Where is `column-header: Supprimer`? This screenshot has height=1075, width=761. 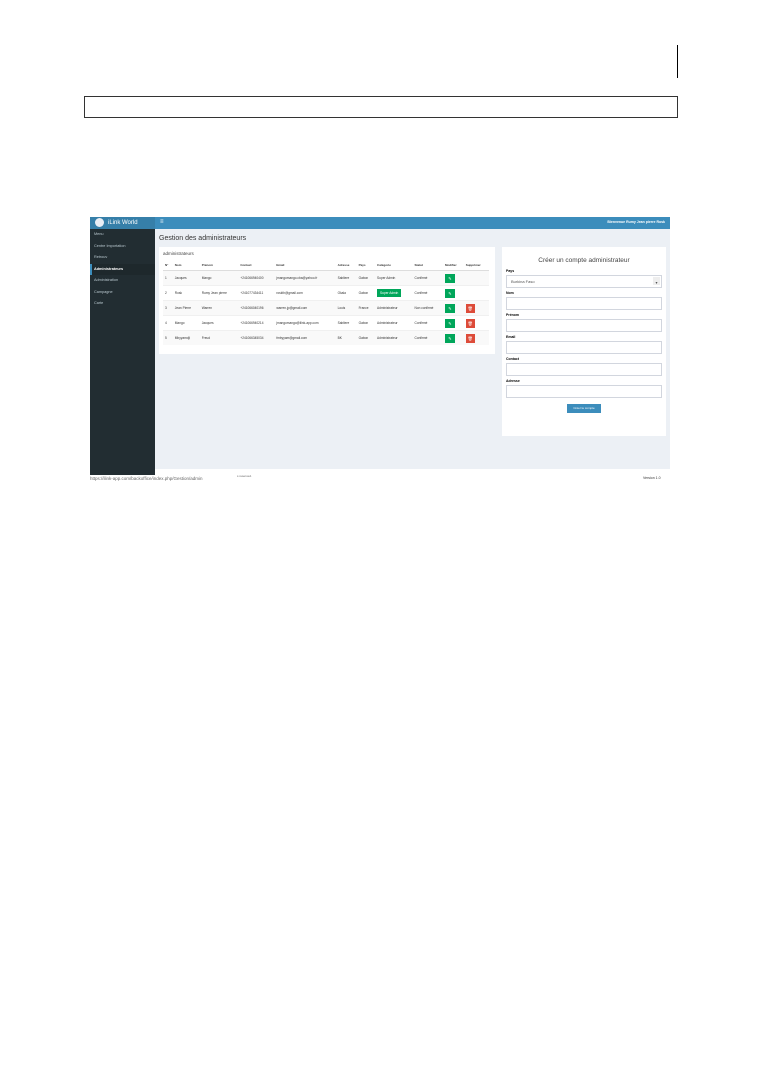
column-header: Supprimer is located at coordinates (476, 265).